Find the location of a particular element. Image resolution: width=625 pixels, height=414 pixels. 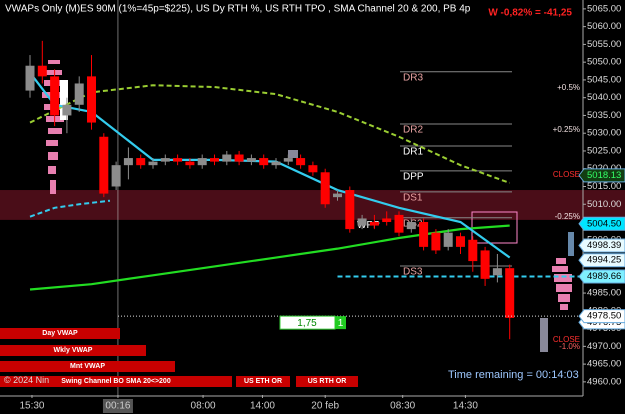

x-tick-label: 08:30 is located at coordinates (402, 406).